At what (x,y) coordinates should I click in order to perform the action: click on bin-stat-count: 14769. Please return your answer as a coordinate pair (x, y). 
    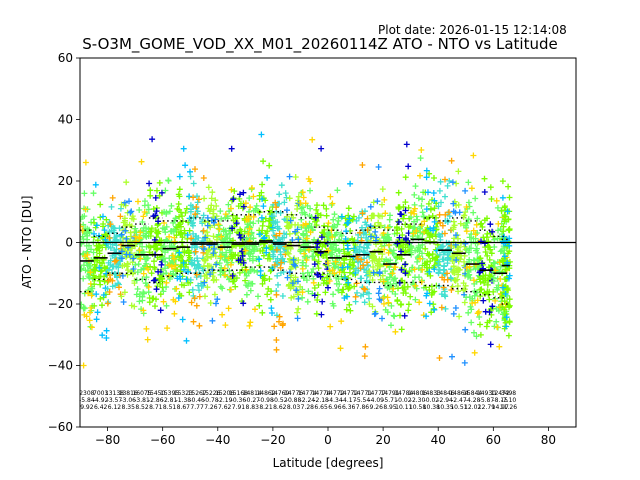
    Looking at the image, I should click on (279, 393).